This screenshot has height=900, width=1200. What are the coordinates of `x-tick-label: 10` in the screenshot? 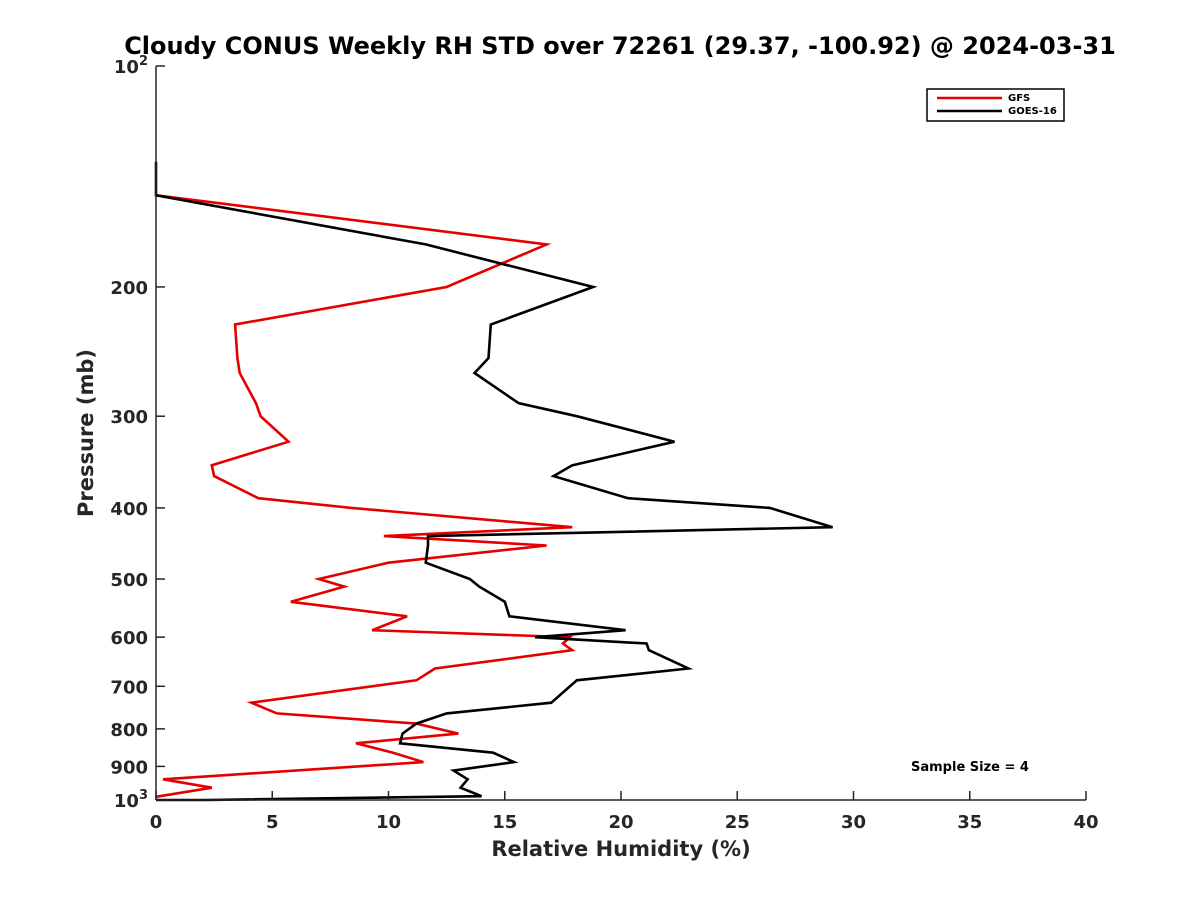 It's located at (388, 822).